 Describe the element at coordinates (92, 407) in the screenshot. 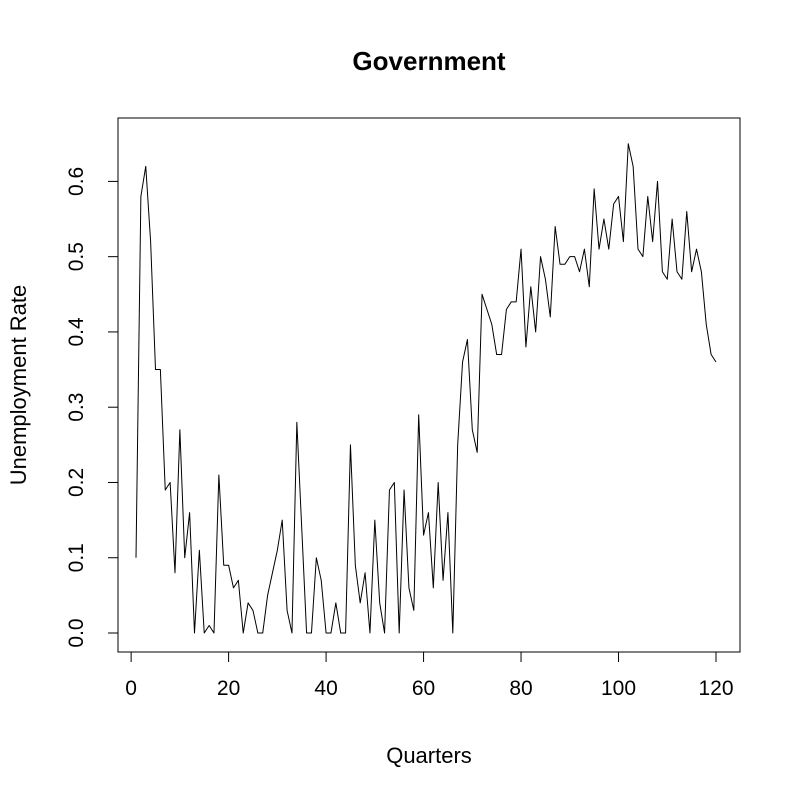

I see `y-axis: 0.0 0.1 0.2 0.3 0.4 0.5 0.6` at that location.